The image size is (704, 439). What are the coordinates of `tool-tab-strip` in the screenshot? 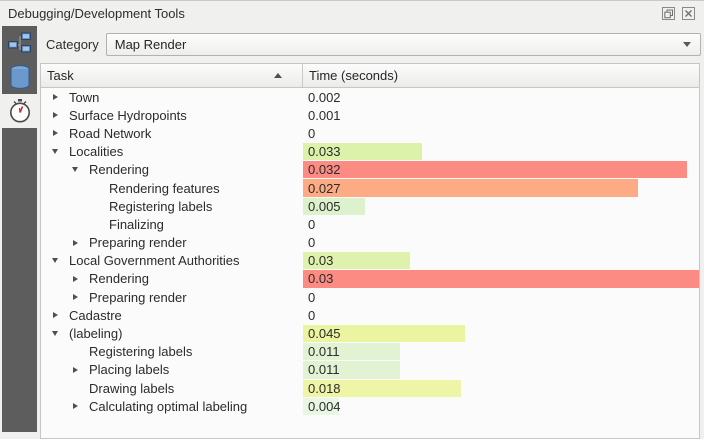 It's located at (19, 229).